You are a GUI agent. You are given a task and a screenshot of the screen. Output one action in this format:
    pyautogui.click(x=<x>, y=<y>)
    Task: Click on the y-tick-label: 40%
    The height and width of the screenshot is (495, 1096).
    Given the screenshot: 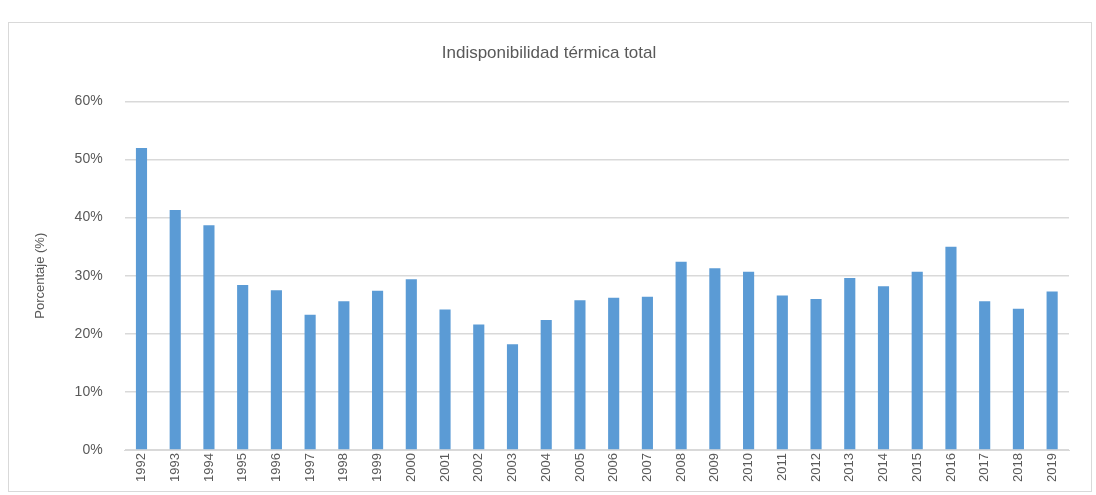 What is the action you would take?
    pyautogui.click(x=88, y=216)
    